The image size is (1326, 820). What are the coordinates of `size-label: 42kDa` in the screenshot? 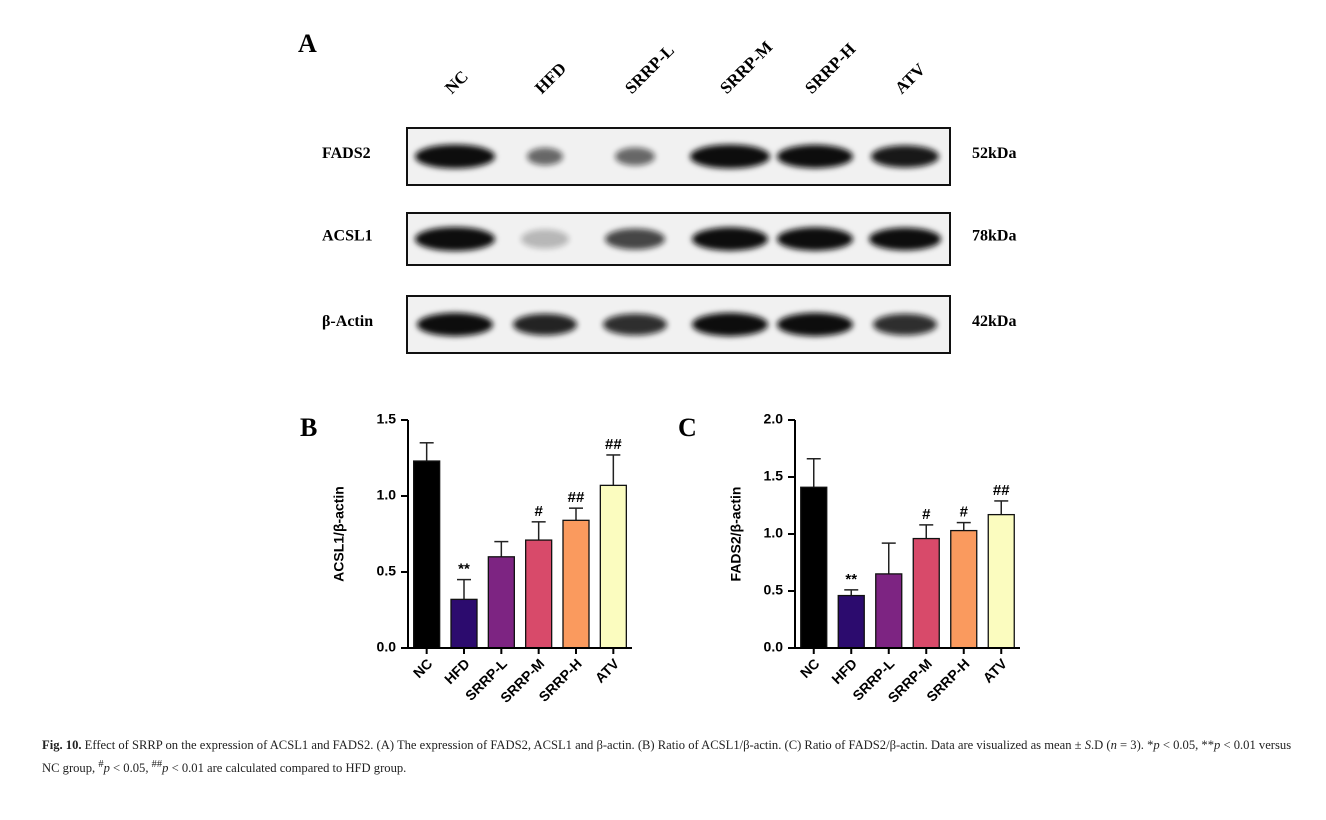 It's located at (994, 321).